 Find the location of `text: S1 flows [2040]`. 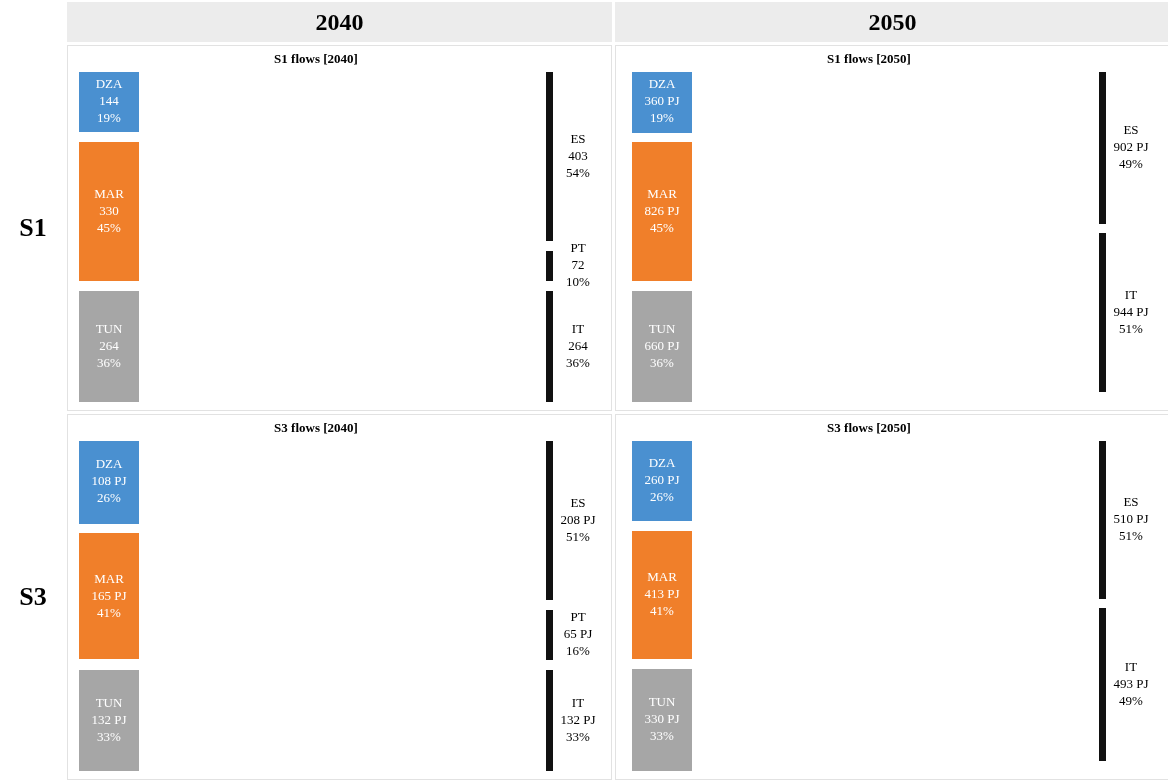

text: S1 flows [2040] is located at coordinates (315, 59).